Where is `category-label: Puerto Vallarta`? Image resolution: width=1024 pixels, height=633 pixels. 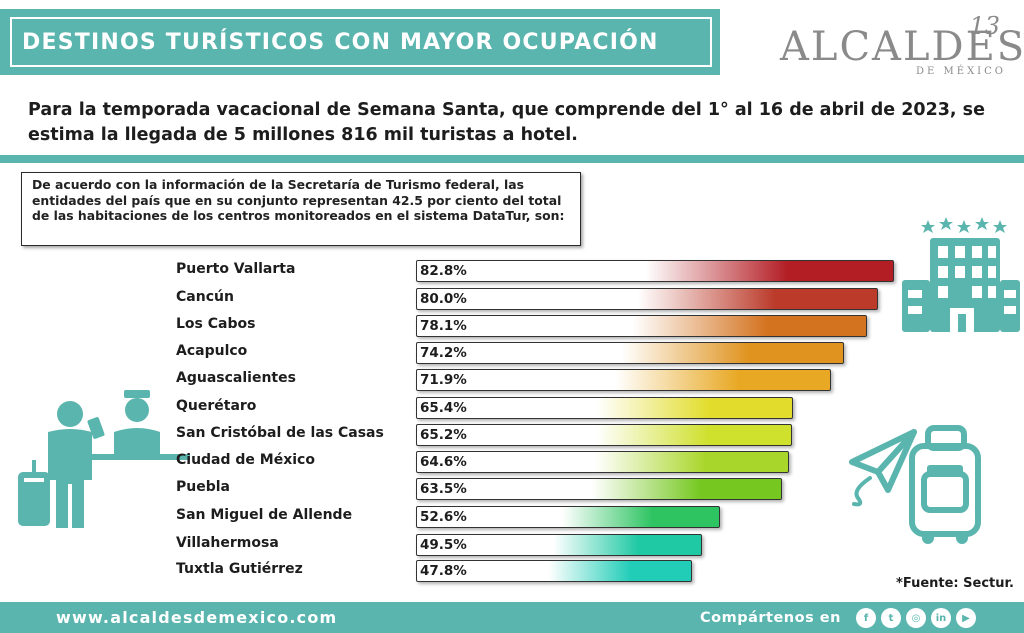
category-label: Puerto Vallarta is located at coordinates (236, 269).